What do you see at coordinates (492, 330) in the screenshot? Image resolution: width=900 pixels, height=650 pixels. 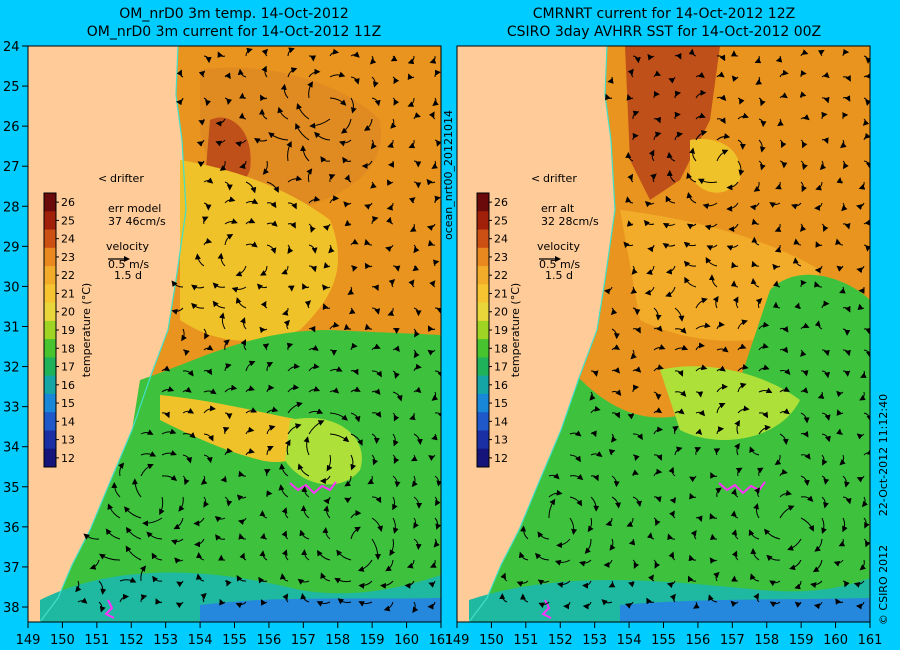 I see `right-colorbar: 26 25 24 23 22 21 20 19 18 17 16 15 14 13 12` at bounding box center [492, 330].